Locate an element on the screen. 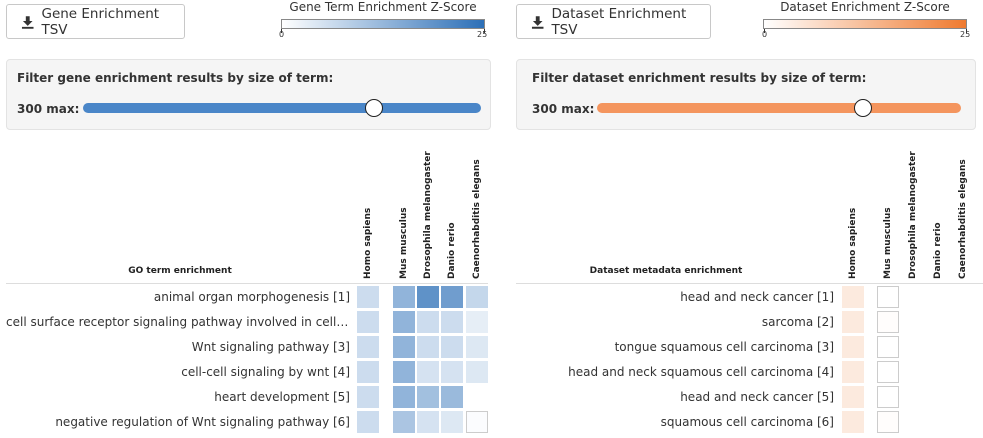  dataset-download-label: Dataset Enrichment TSV is located at coordinates (619, 21).